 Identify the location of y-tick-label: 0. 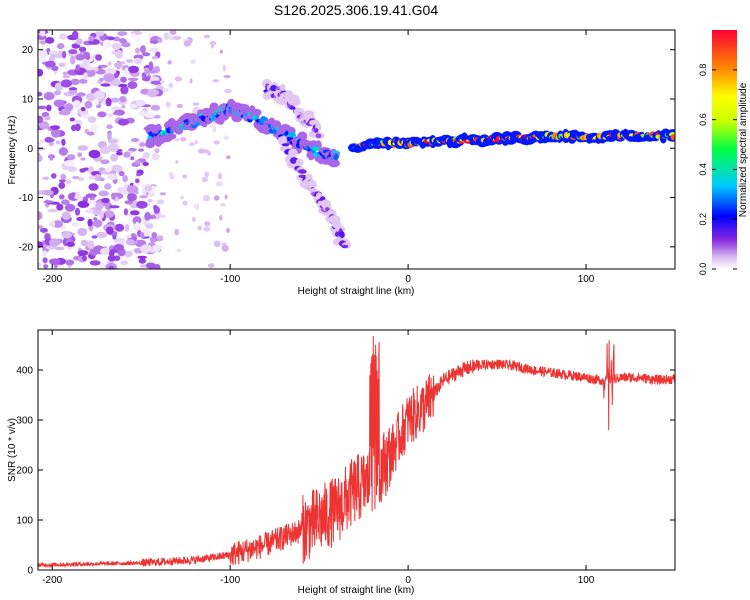
(30, 149).